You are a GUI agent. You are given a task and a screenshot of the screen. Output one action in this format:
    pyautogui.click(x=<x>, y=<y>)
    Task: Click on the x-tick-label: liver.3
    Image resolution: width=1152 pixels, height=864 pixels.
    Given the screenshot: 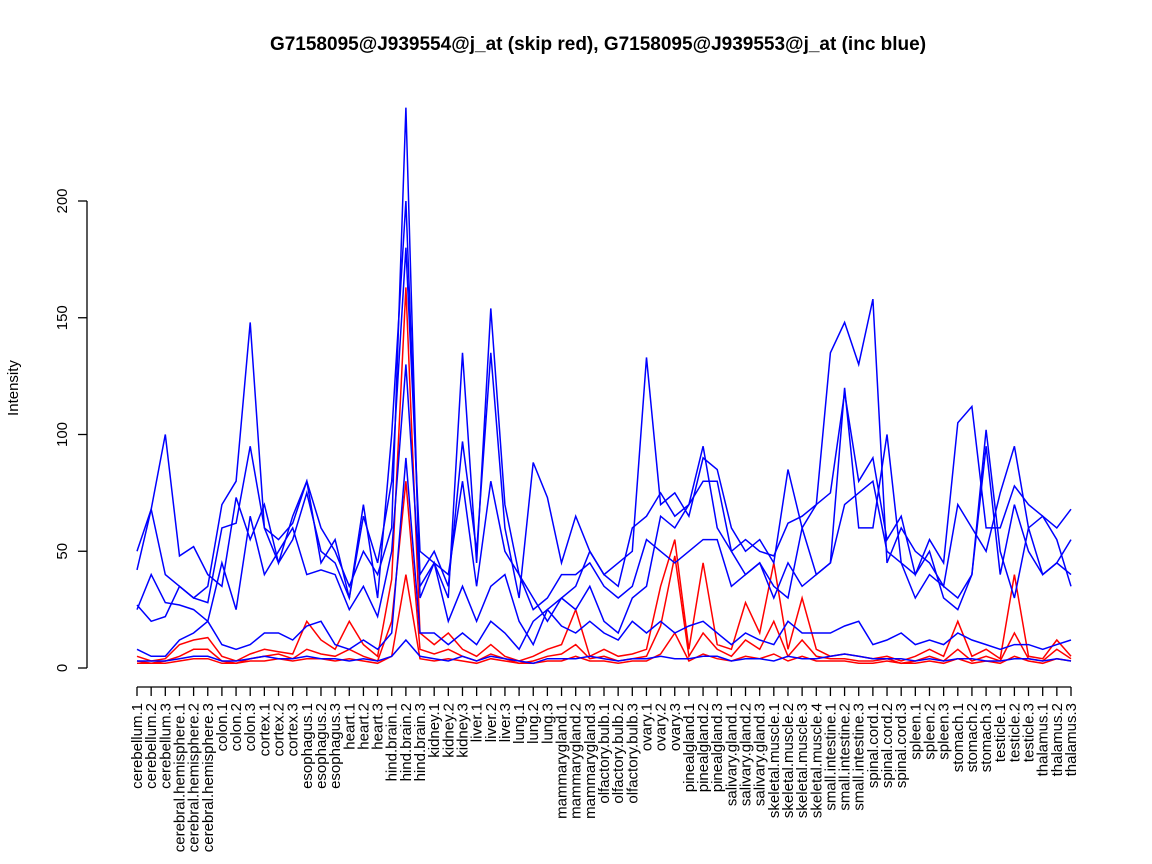 What is the action you would take?
    pyautogui.click(x=505, y=722)
    